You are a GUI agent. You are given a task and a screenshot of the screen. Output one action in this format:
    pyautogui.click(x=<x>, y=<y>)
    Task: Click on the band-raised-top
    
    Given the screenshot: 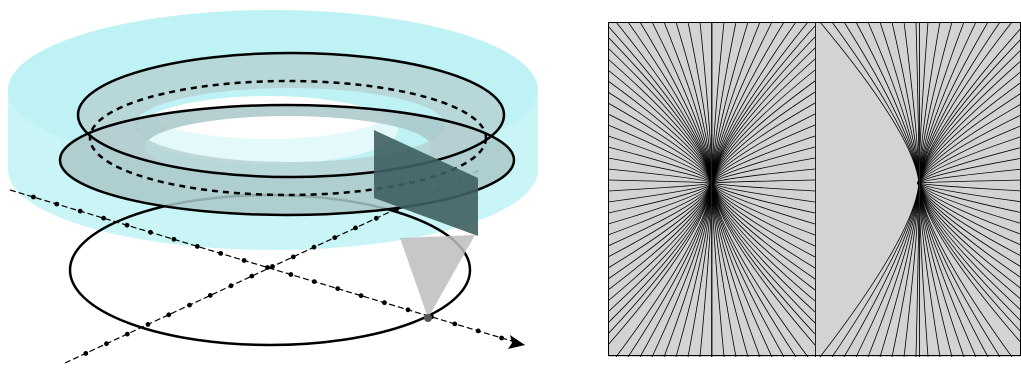 What is the action you would take?
    pyautogui.click(x=291, y=115)
    